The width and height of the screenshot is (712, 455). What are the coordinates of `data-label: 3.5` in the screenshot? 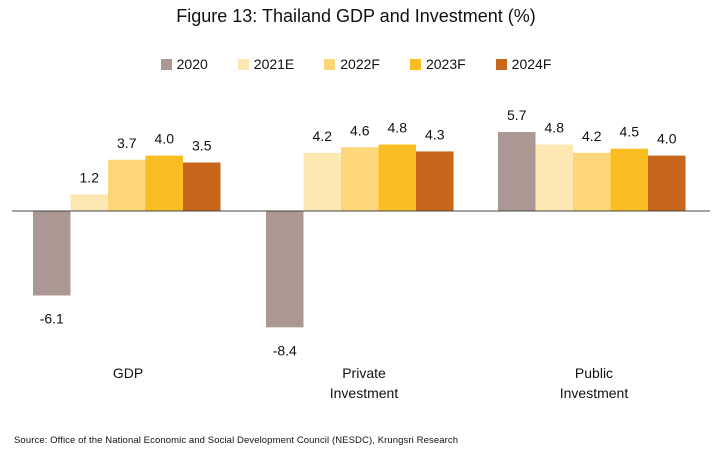 It's located at (202, 146).